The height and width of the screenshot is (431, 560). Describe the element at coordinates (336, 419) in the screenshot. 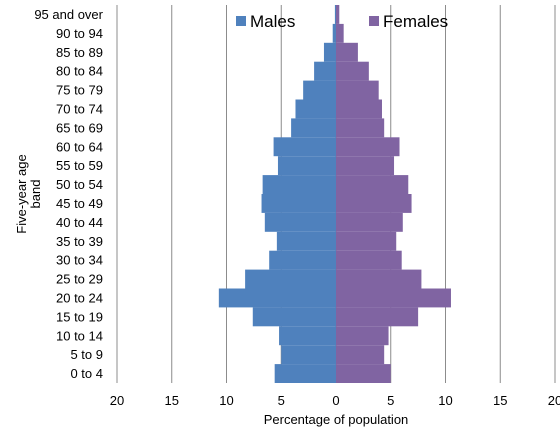

I see `x-axis-title: Percentage of population` at that location.